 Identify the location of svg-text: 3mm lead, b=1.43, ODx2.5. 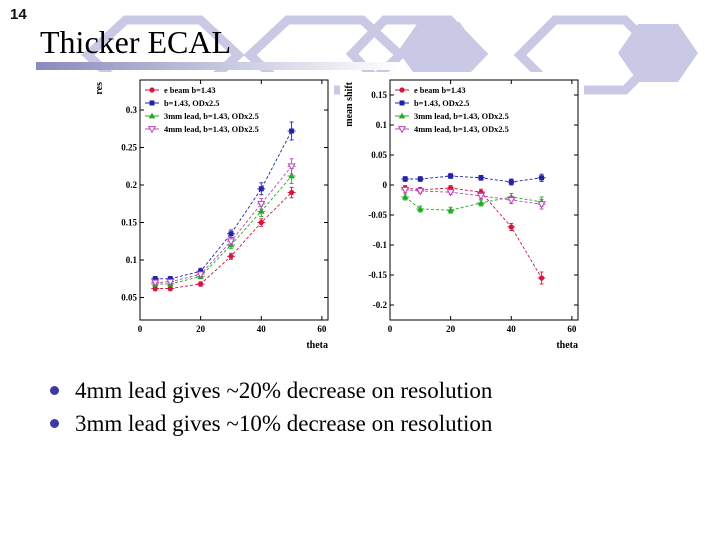
(211, 116).